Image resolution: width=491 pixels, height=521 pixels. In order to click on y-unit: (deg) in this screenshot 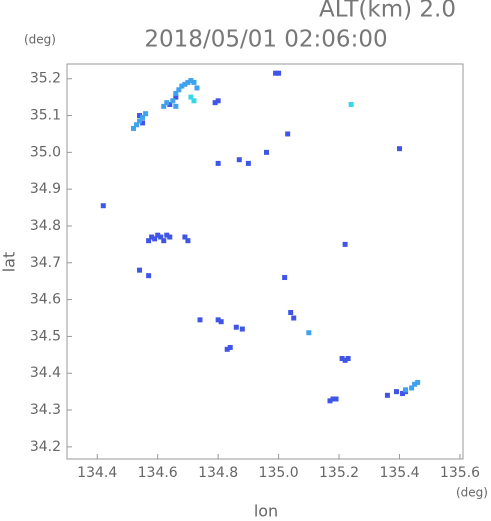, I will do `click(40, 40)`.